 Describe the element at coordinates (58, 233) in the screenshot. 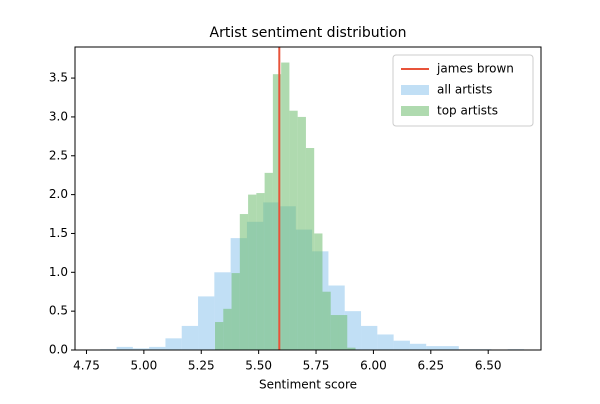

I see `y-tick-label: 1.5` at that location.